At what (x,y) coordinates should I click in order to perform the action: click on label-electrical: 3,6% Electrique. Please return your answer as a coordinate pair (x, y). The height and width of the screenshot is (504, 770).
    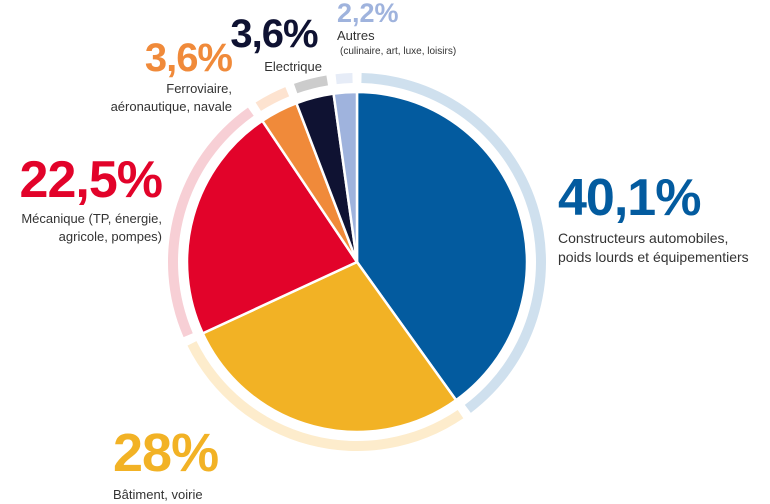
    Looking at the image, I should click on (274, 45).